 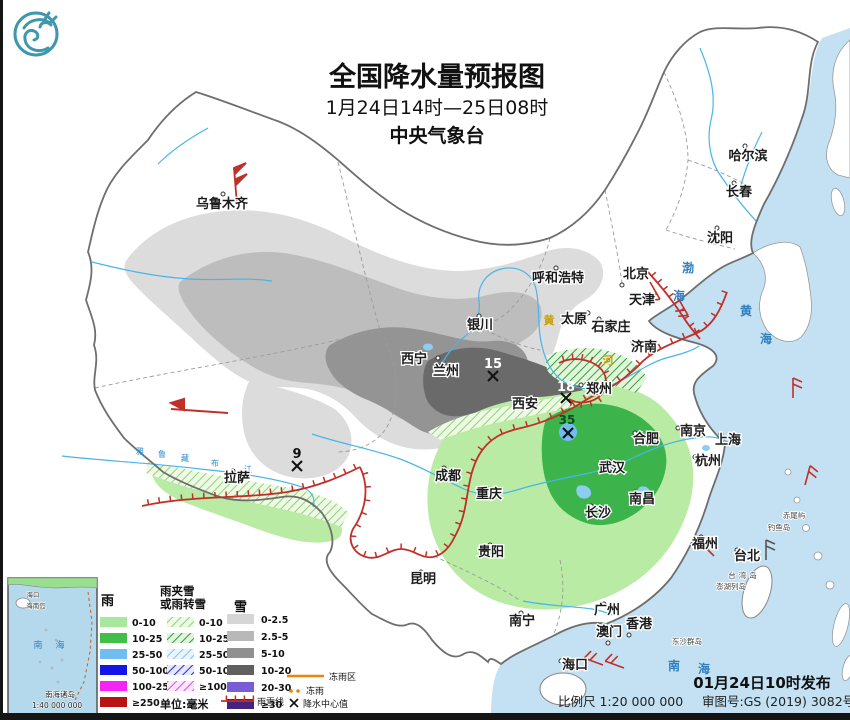 I want to click on river-label: 河, so click(x=608, y=360).